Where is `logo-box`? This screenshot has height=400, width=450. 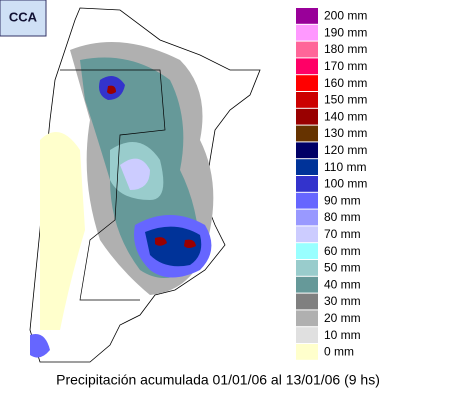 logo-box is located at coordinates (23, 18).